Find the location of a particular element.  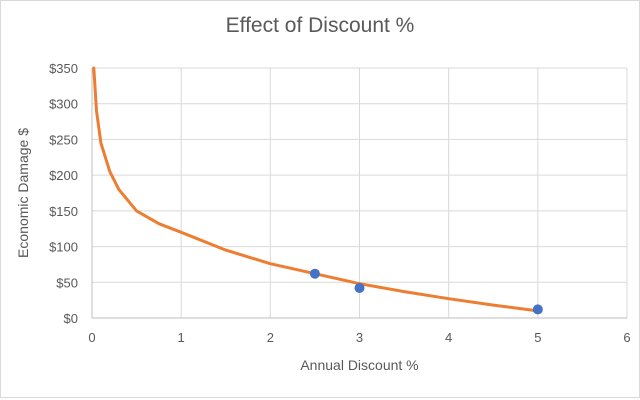

y-axis-title: Economic Damage $ is located at coordinates (23, 193).